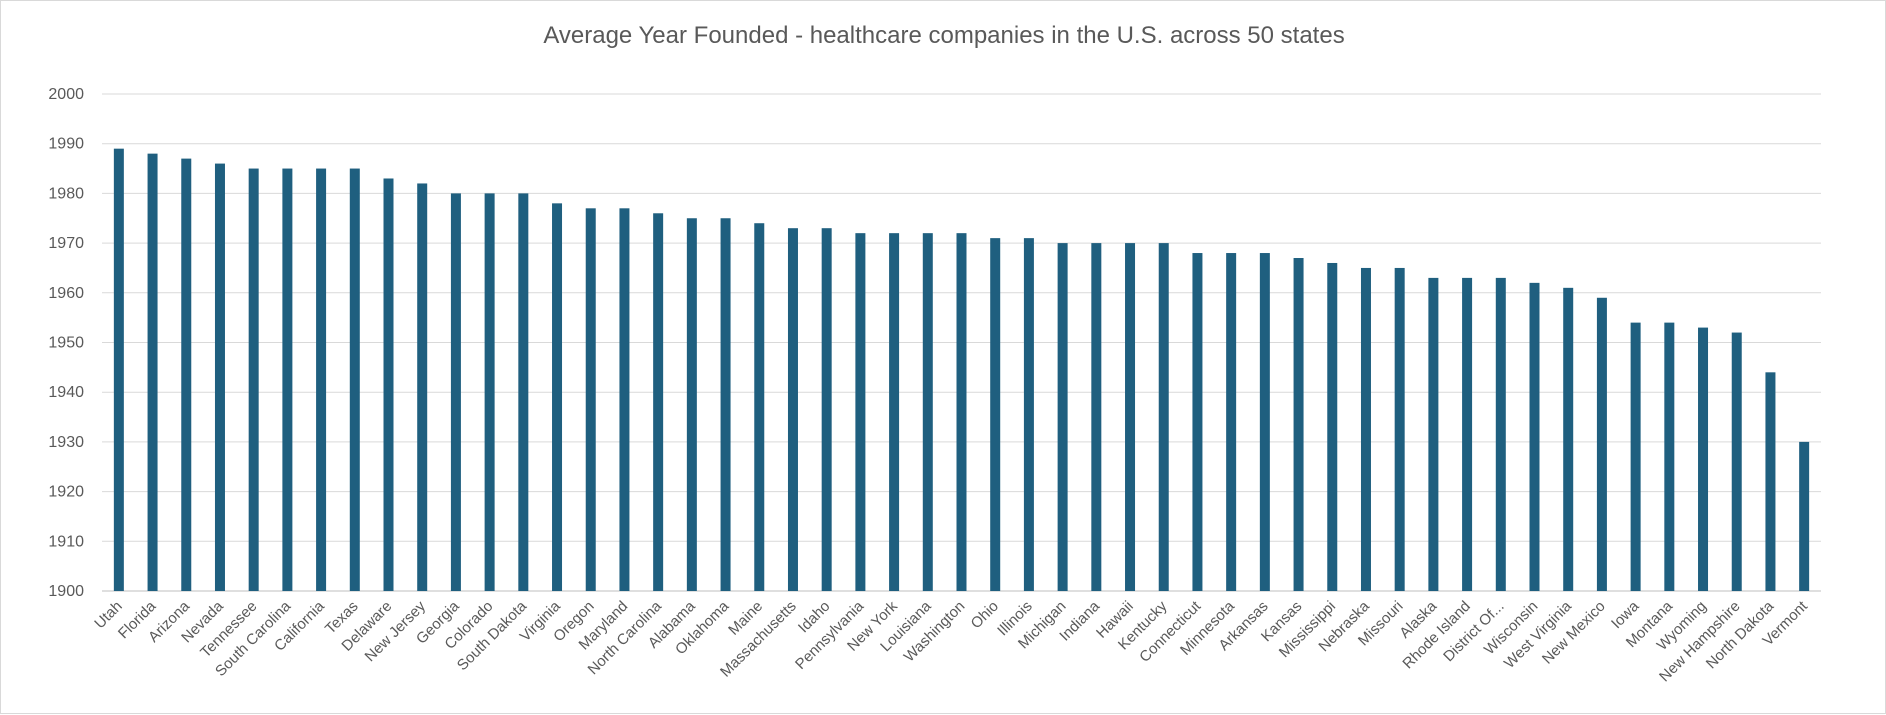 The width and height of the screenshot is (1886, 715). I want to click on bar-kentucky, so click(1163, 417).